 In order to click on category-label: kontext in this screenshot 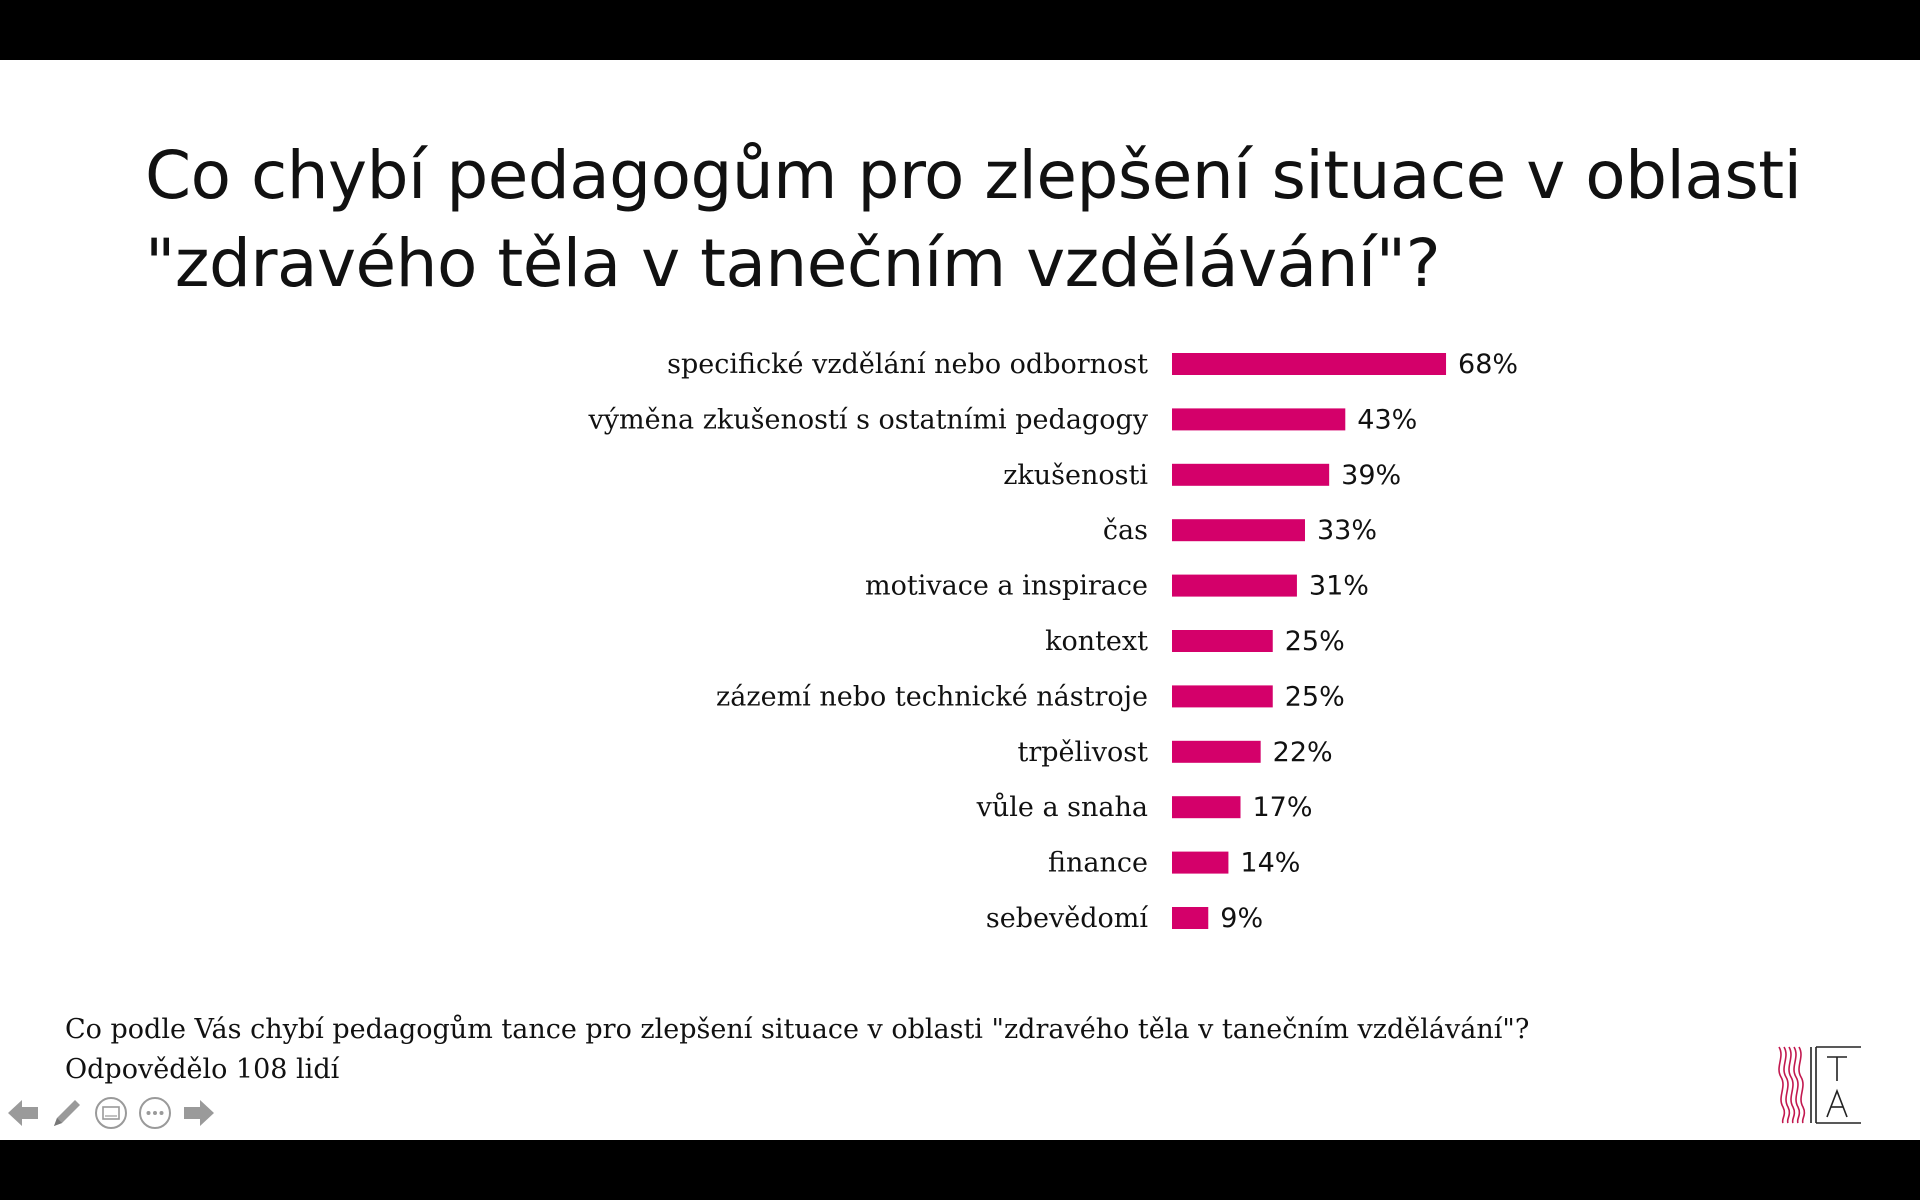, I will do `click(1096, 641)`.